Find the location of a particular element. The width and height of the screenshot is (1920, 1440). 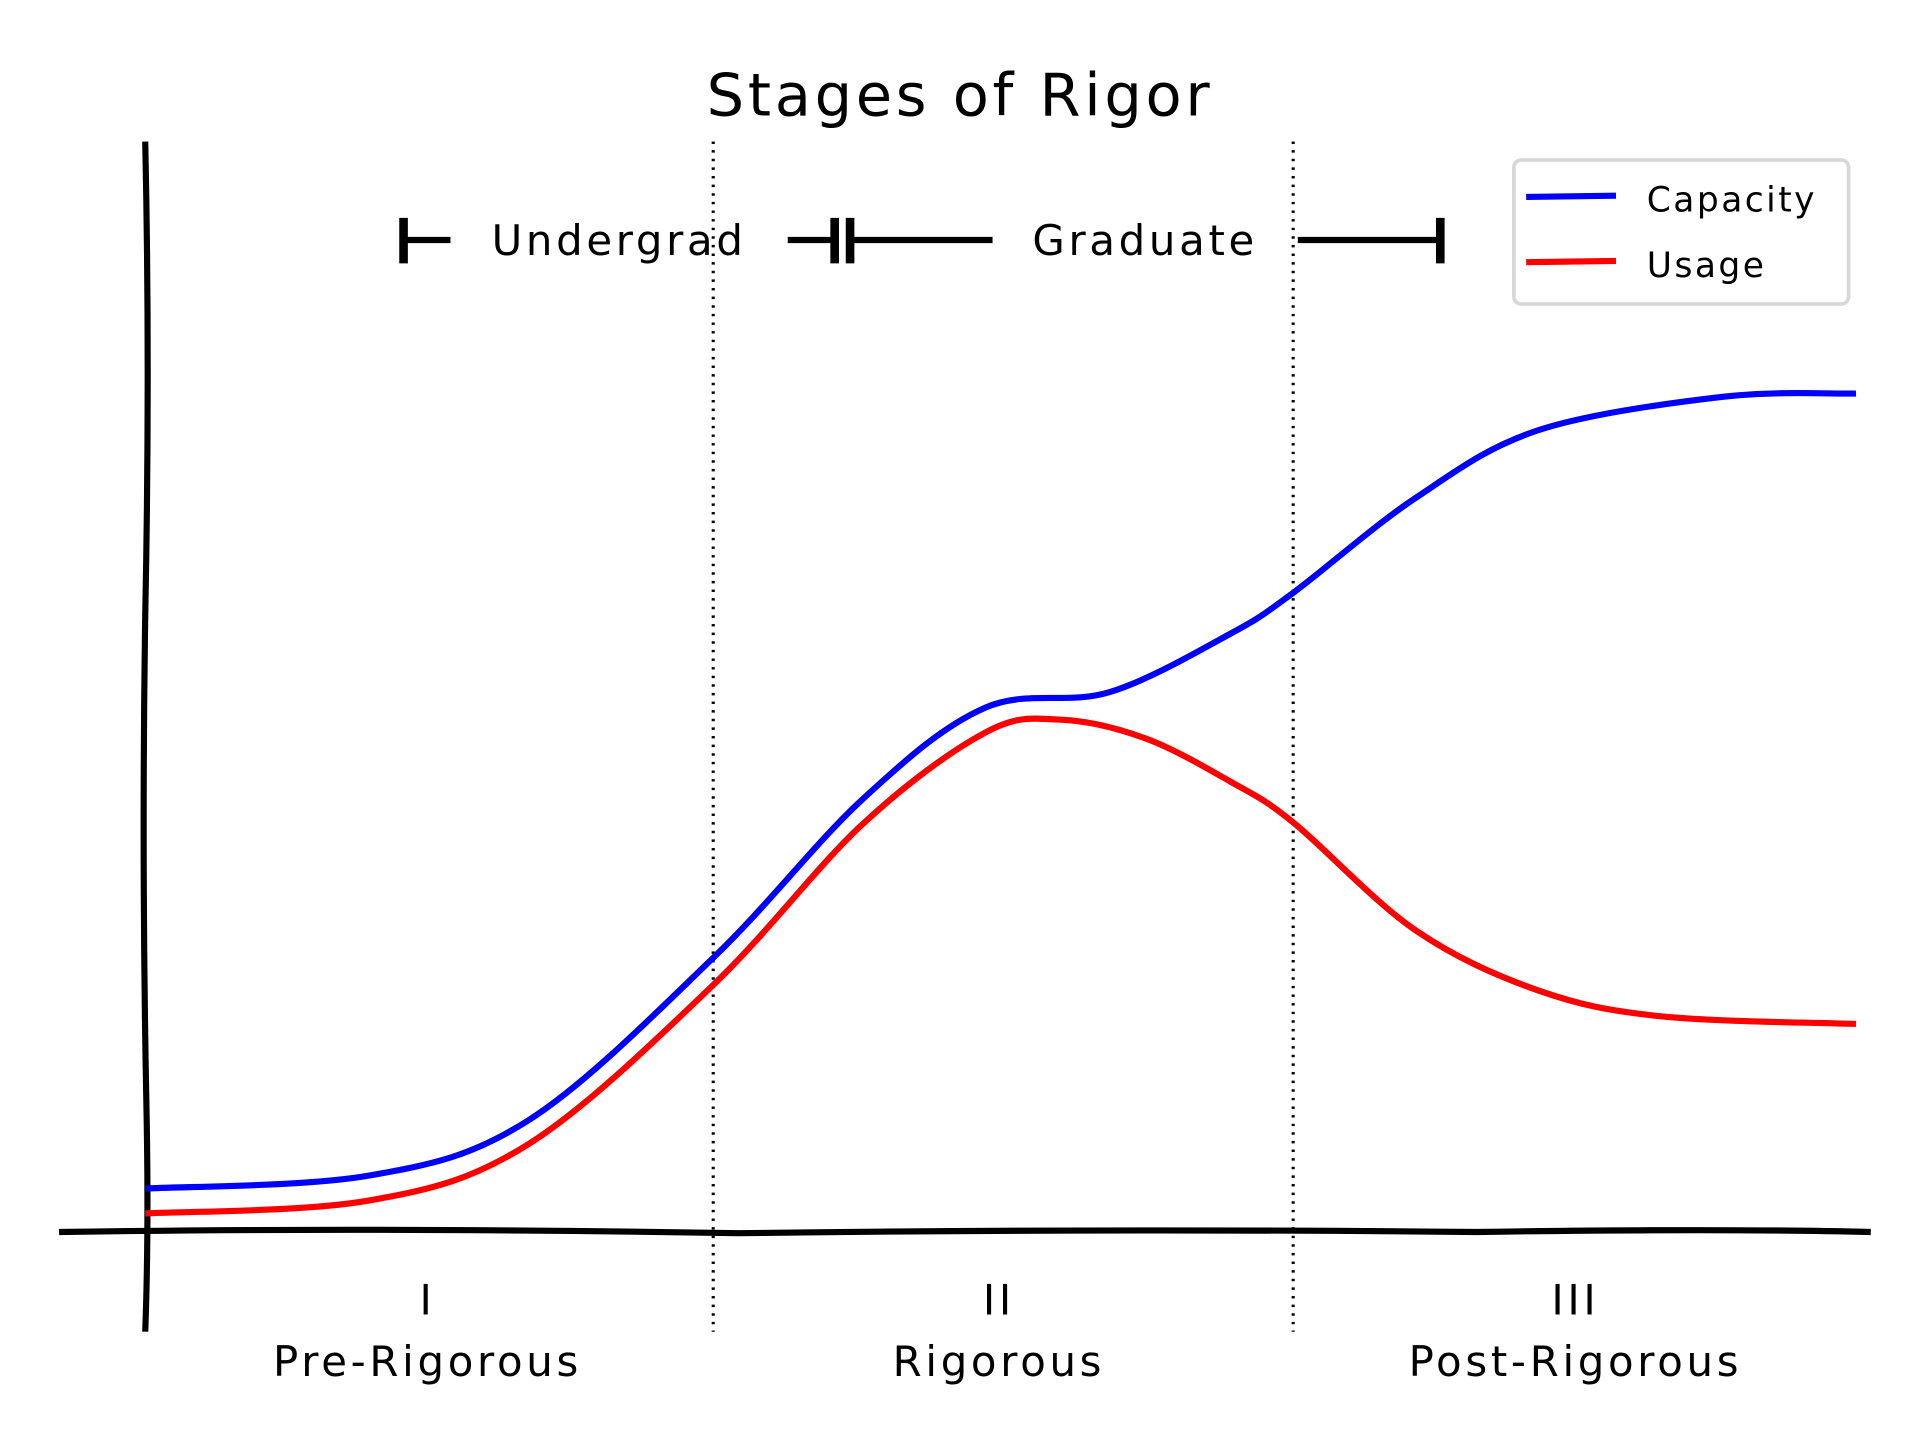

bracket-graduate: Graduate is located at coordinates (1145, 240).